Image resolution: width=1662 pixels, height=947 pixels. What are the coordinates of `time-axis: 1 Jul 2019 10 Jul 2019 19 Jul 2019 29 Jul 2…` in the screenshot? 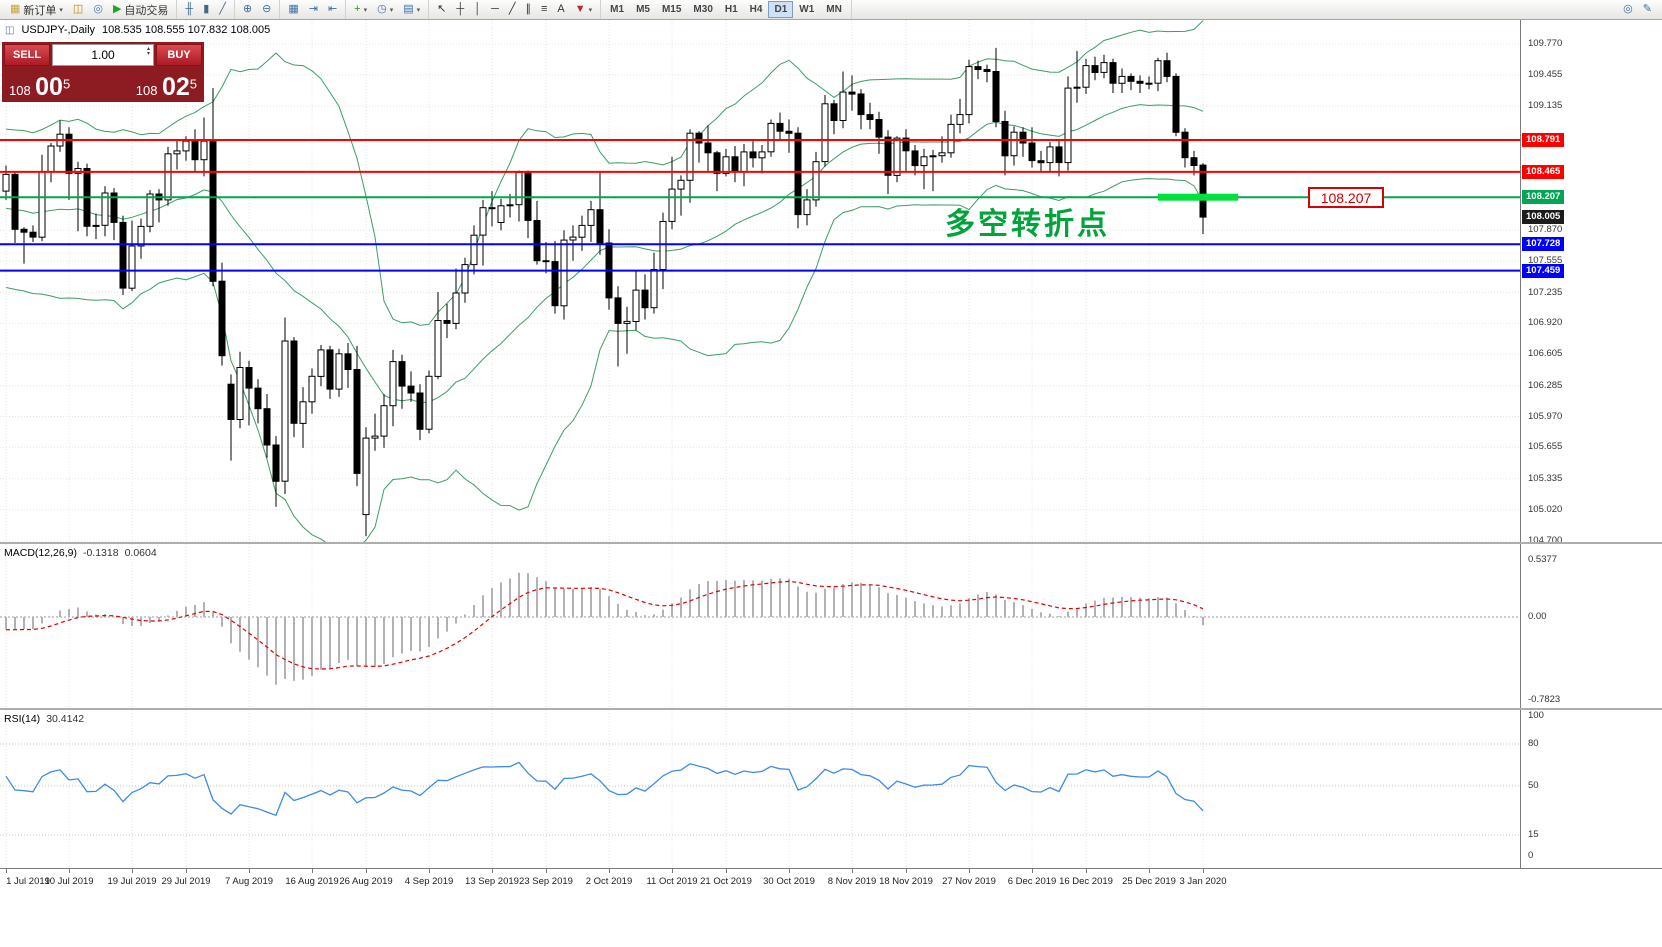 It's located at (831, 881).